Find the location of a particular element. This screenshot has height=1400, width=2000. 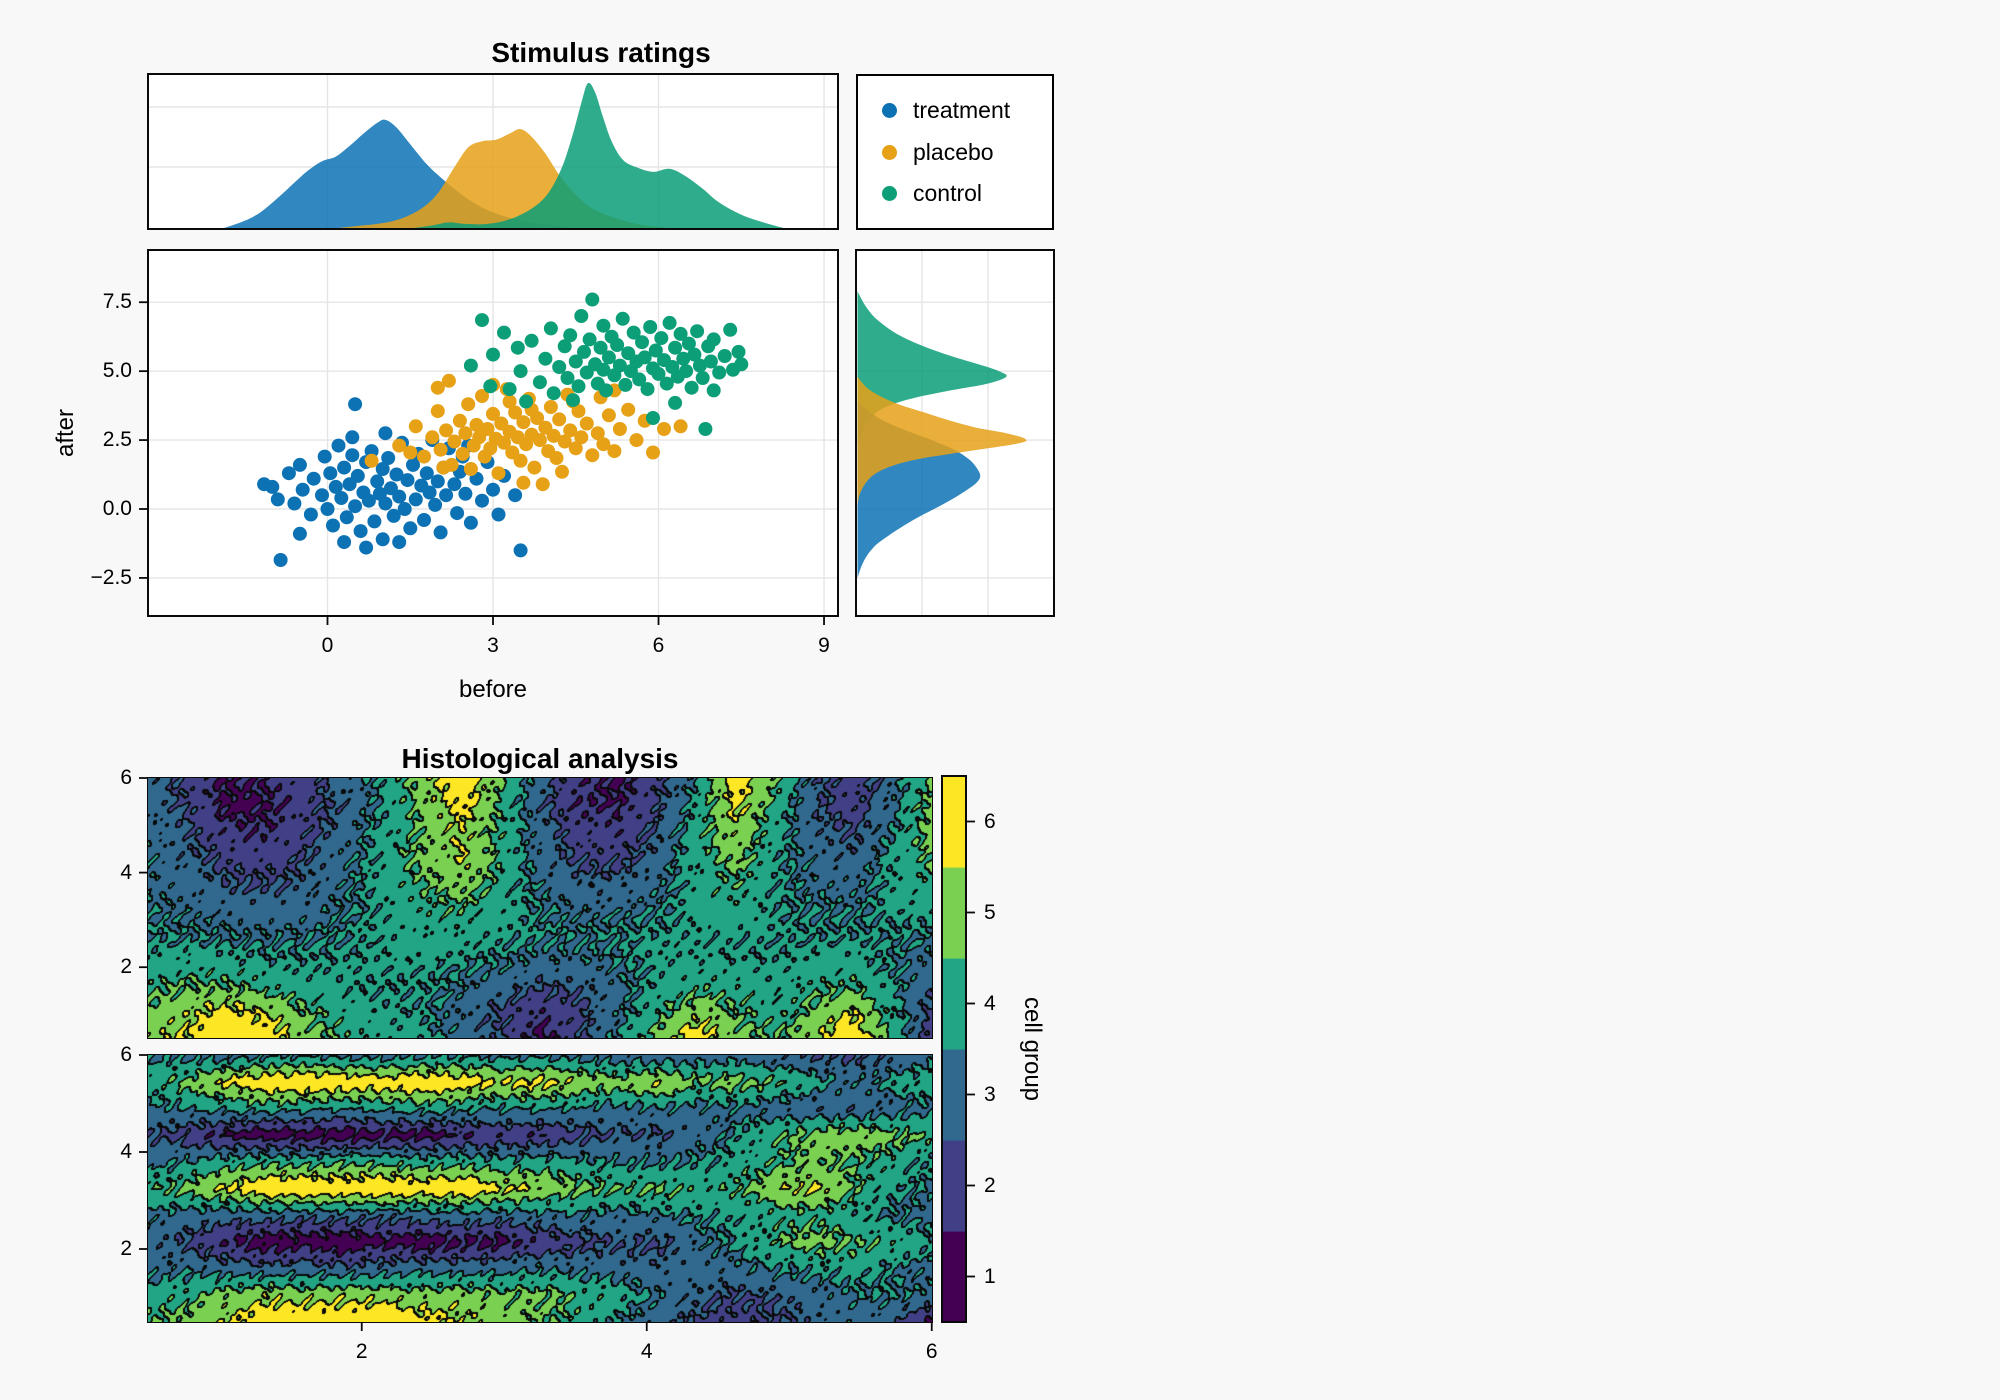

colorbar-tick: 6 is located at coordinates (990, 821).